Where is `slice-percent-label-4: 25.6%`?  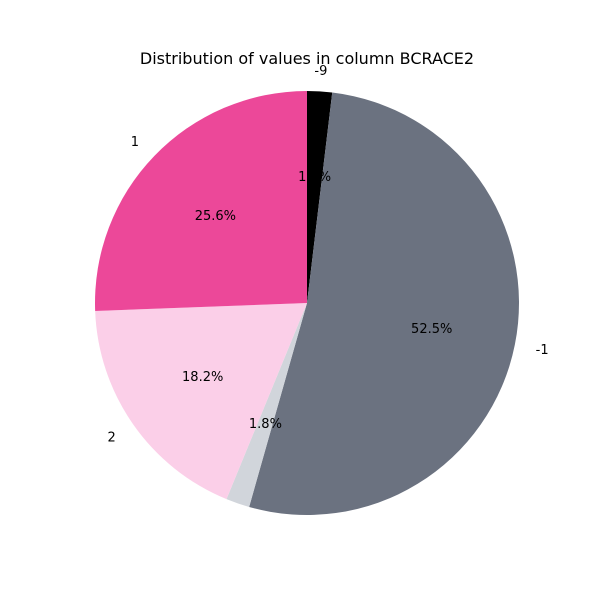
slice-percent-label-4: 25.6% is located at coordinates (215, 216).